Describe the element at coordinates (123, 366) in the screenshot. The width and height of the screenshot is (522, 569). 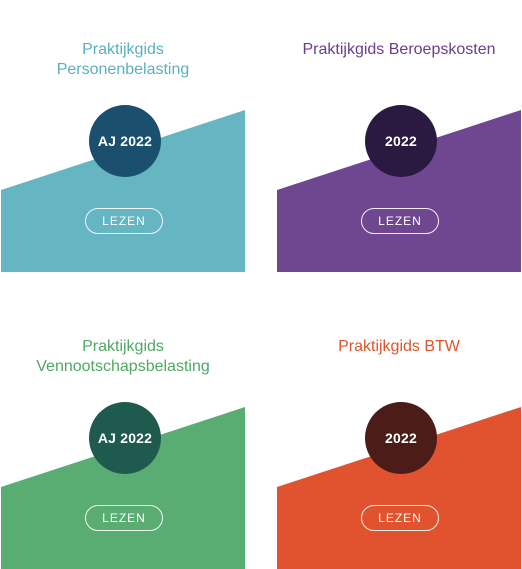
I see `card-title-line2: Vennootschapsbelasting` at that location.